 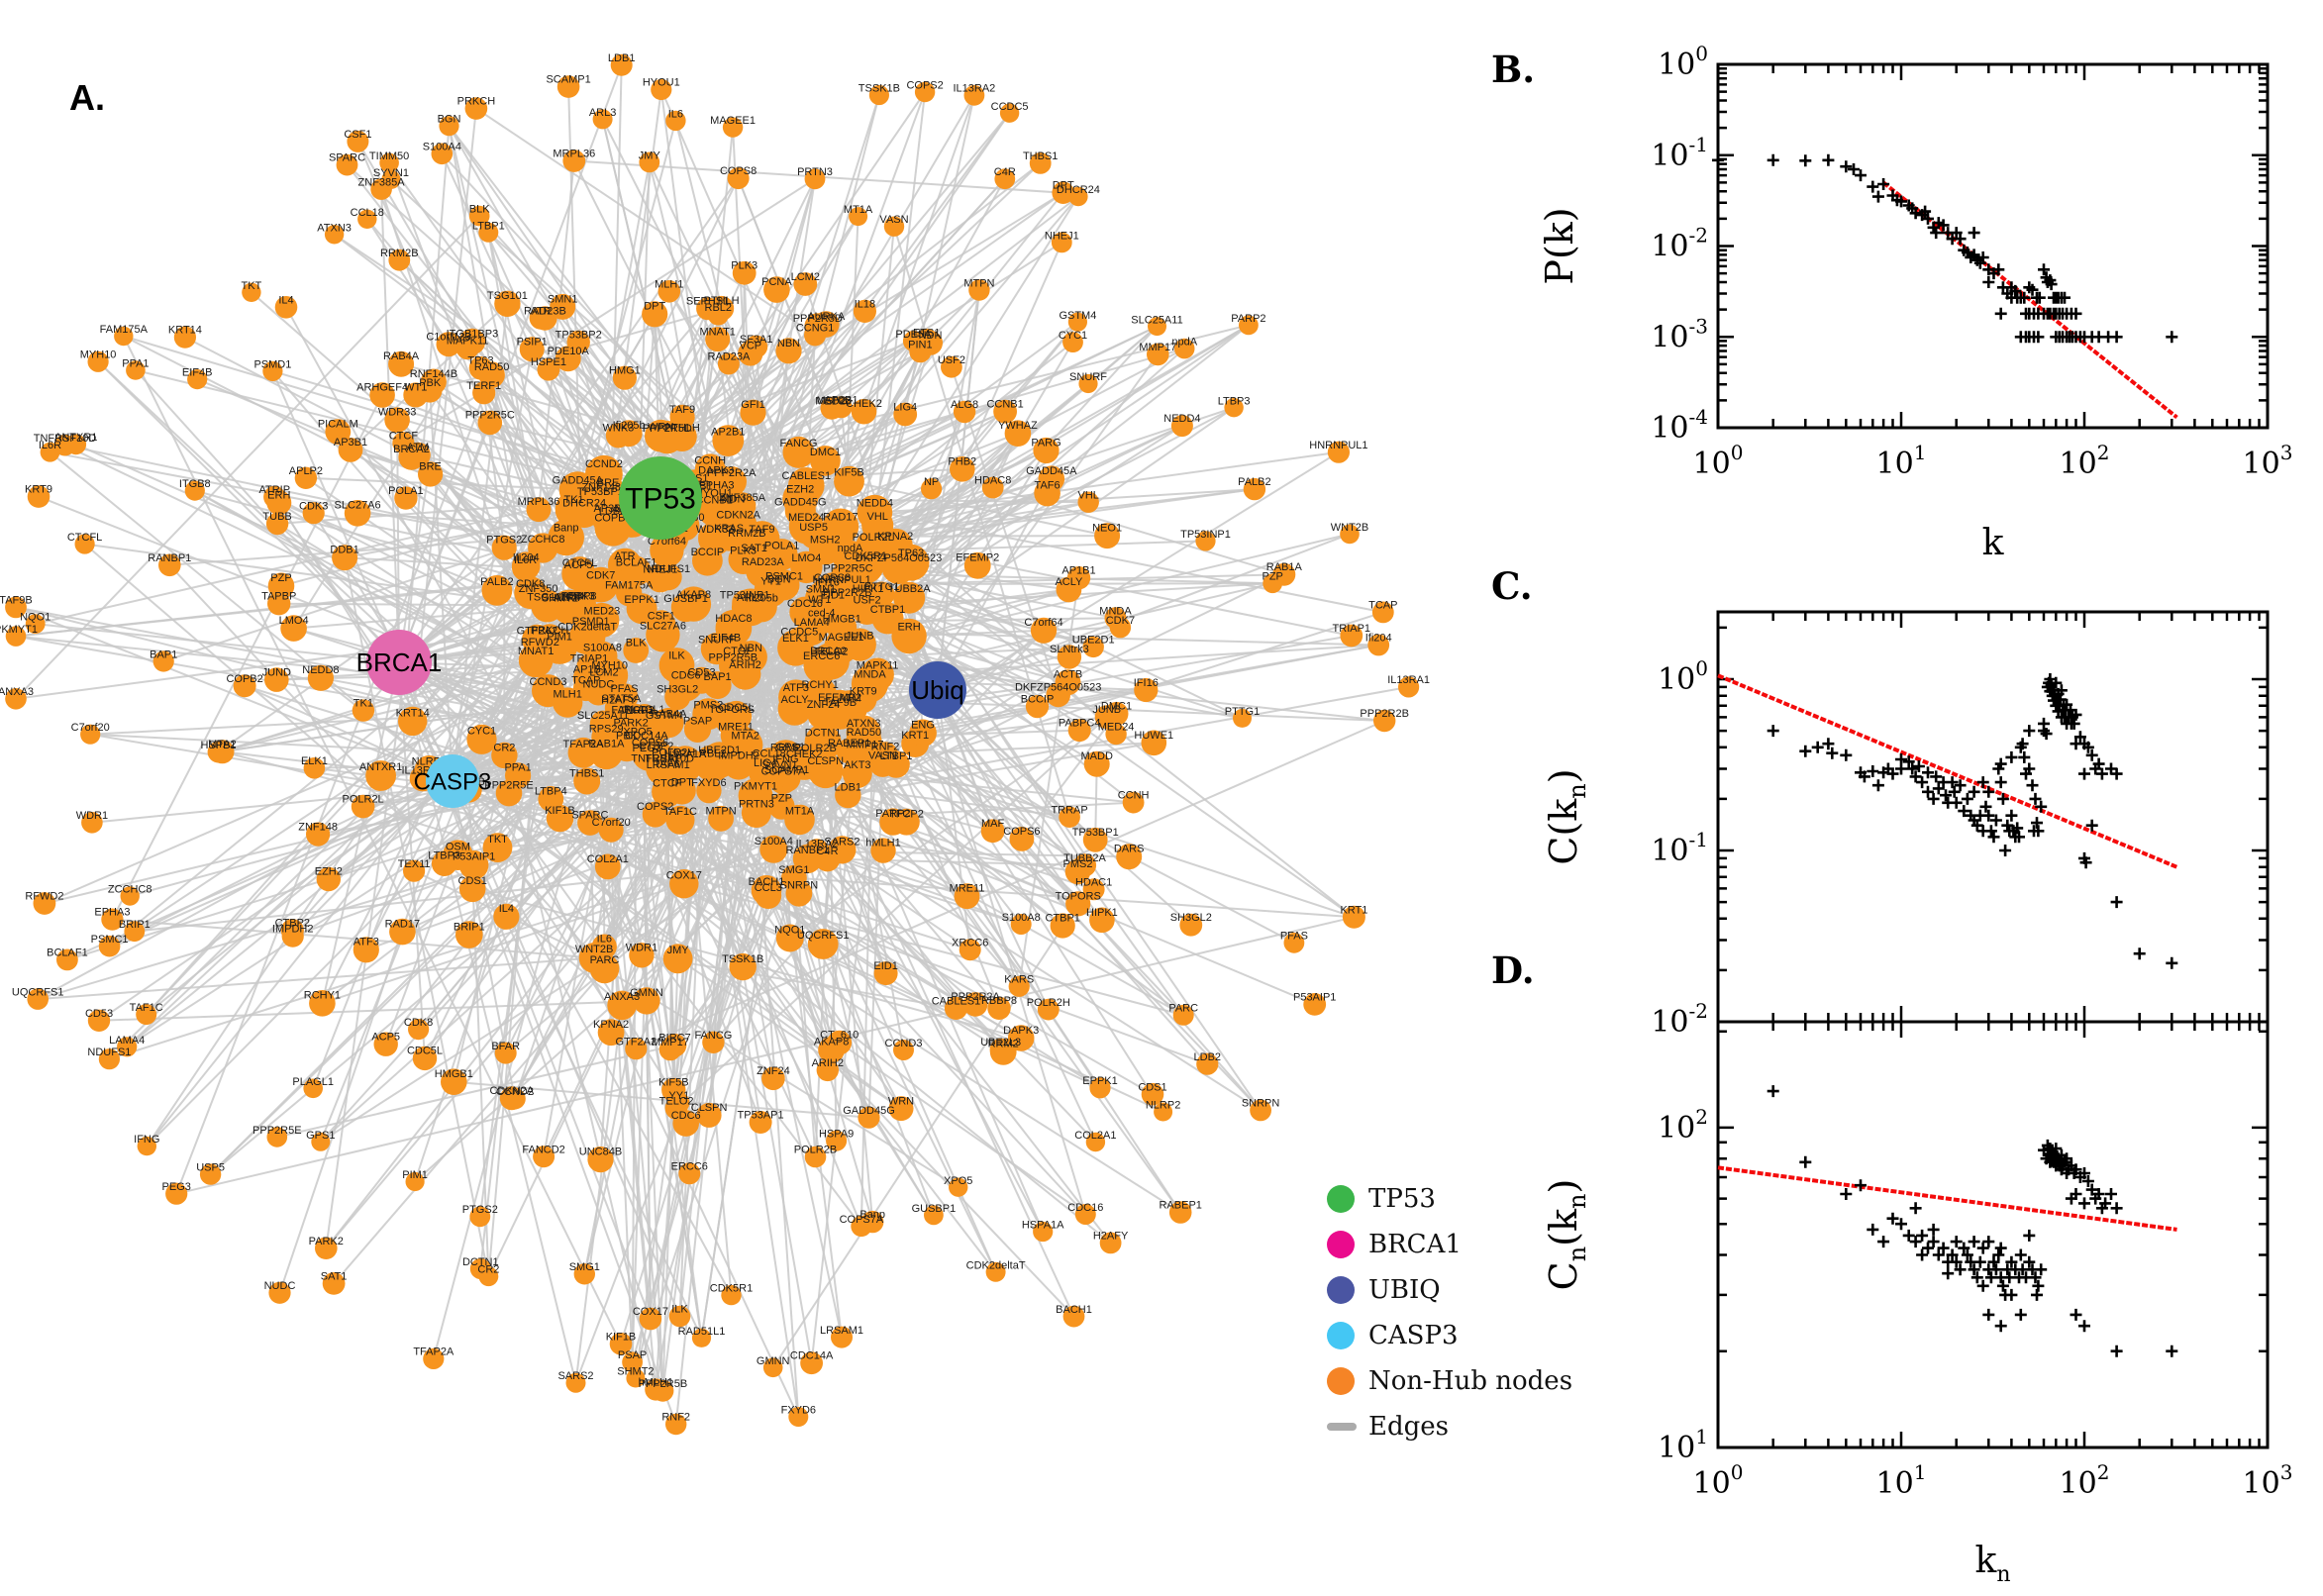 I want to click on power-law-fit-line, so click(x=1948, y=771).